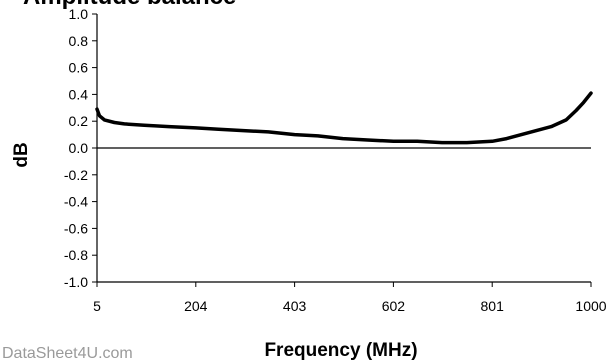 This screenshot has height=364, width=610. What do you see at coordinates (97, 306) in the screenshot?
I see `x-tick-label: 5` at bounding box center [97, 306].